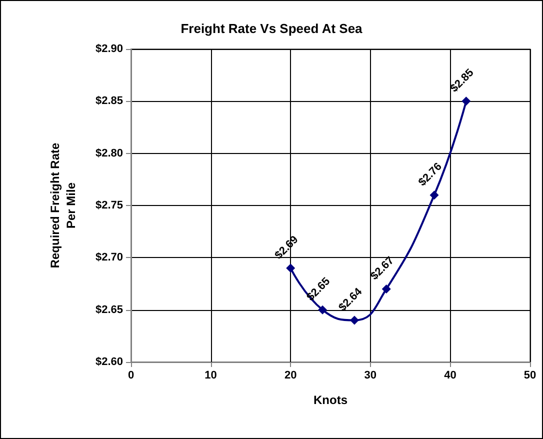 This screenshot has height=439, width=543. Describe the element at coordinates (109, 206) in the screenshot. I see `y-tick-label: $2.75` at that location.